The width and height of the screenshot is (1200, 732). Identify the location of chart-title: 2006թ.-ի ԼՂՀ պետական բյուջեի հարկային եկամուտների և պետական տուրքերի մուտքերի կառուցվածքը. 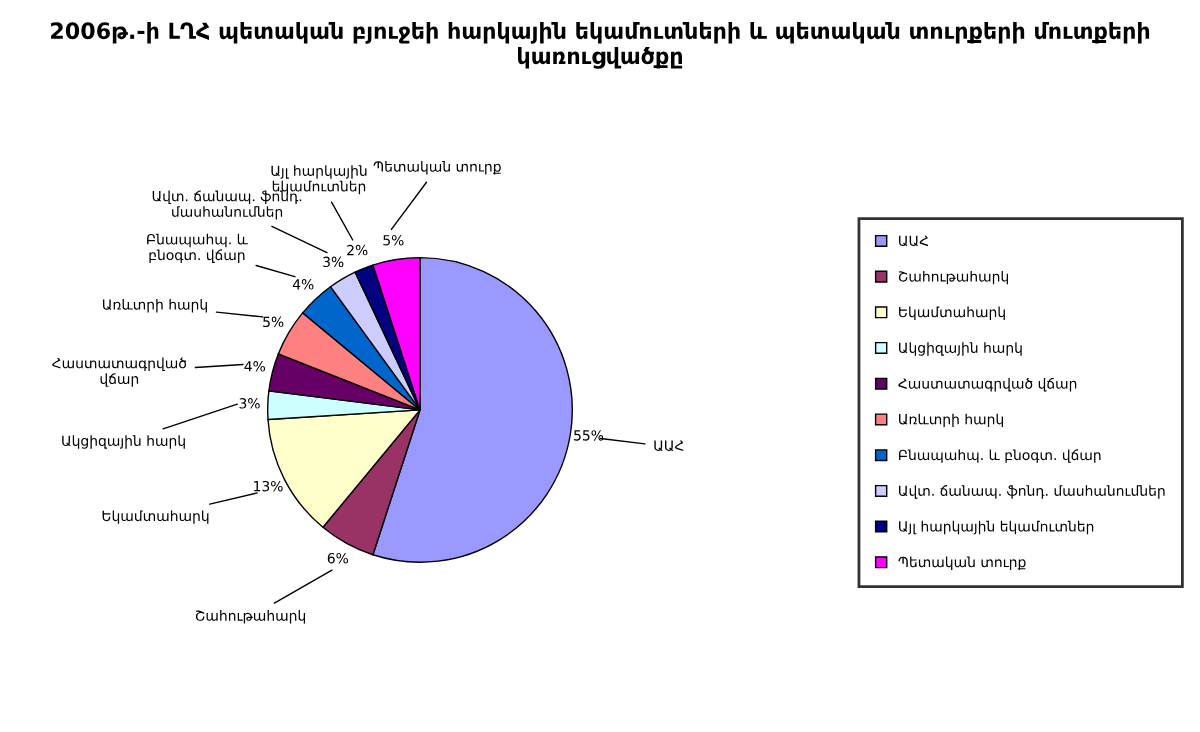
(600, 45).